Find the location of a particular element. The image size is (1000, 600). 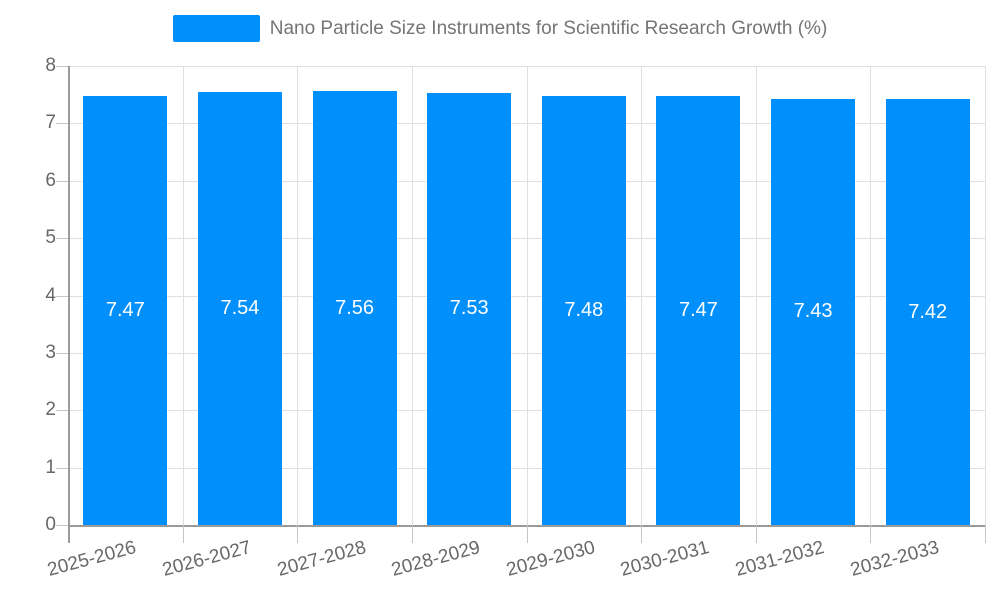

bar-value-label: 7.56 is located at coordinates (355, 307).